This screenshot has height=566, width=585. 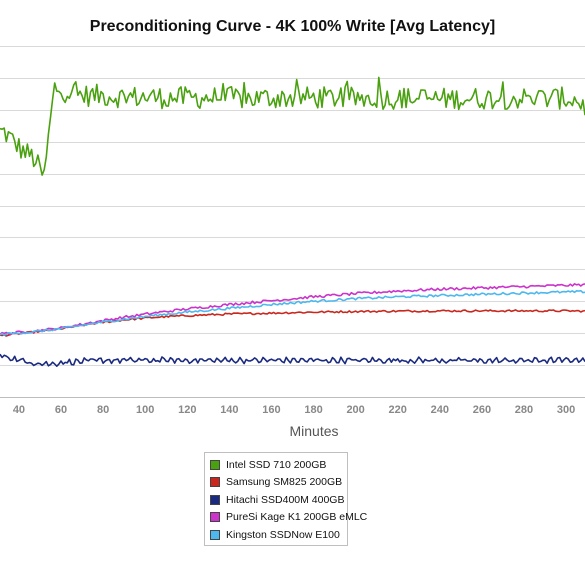 What do you see at coordinates (524, 410) in the screenshot?
I see `x-tick-label: 280` at bounding box center [524, 410].